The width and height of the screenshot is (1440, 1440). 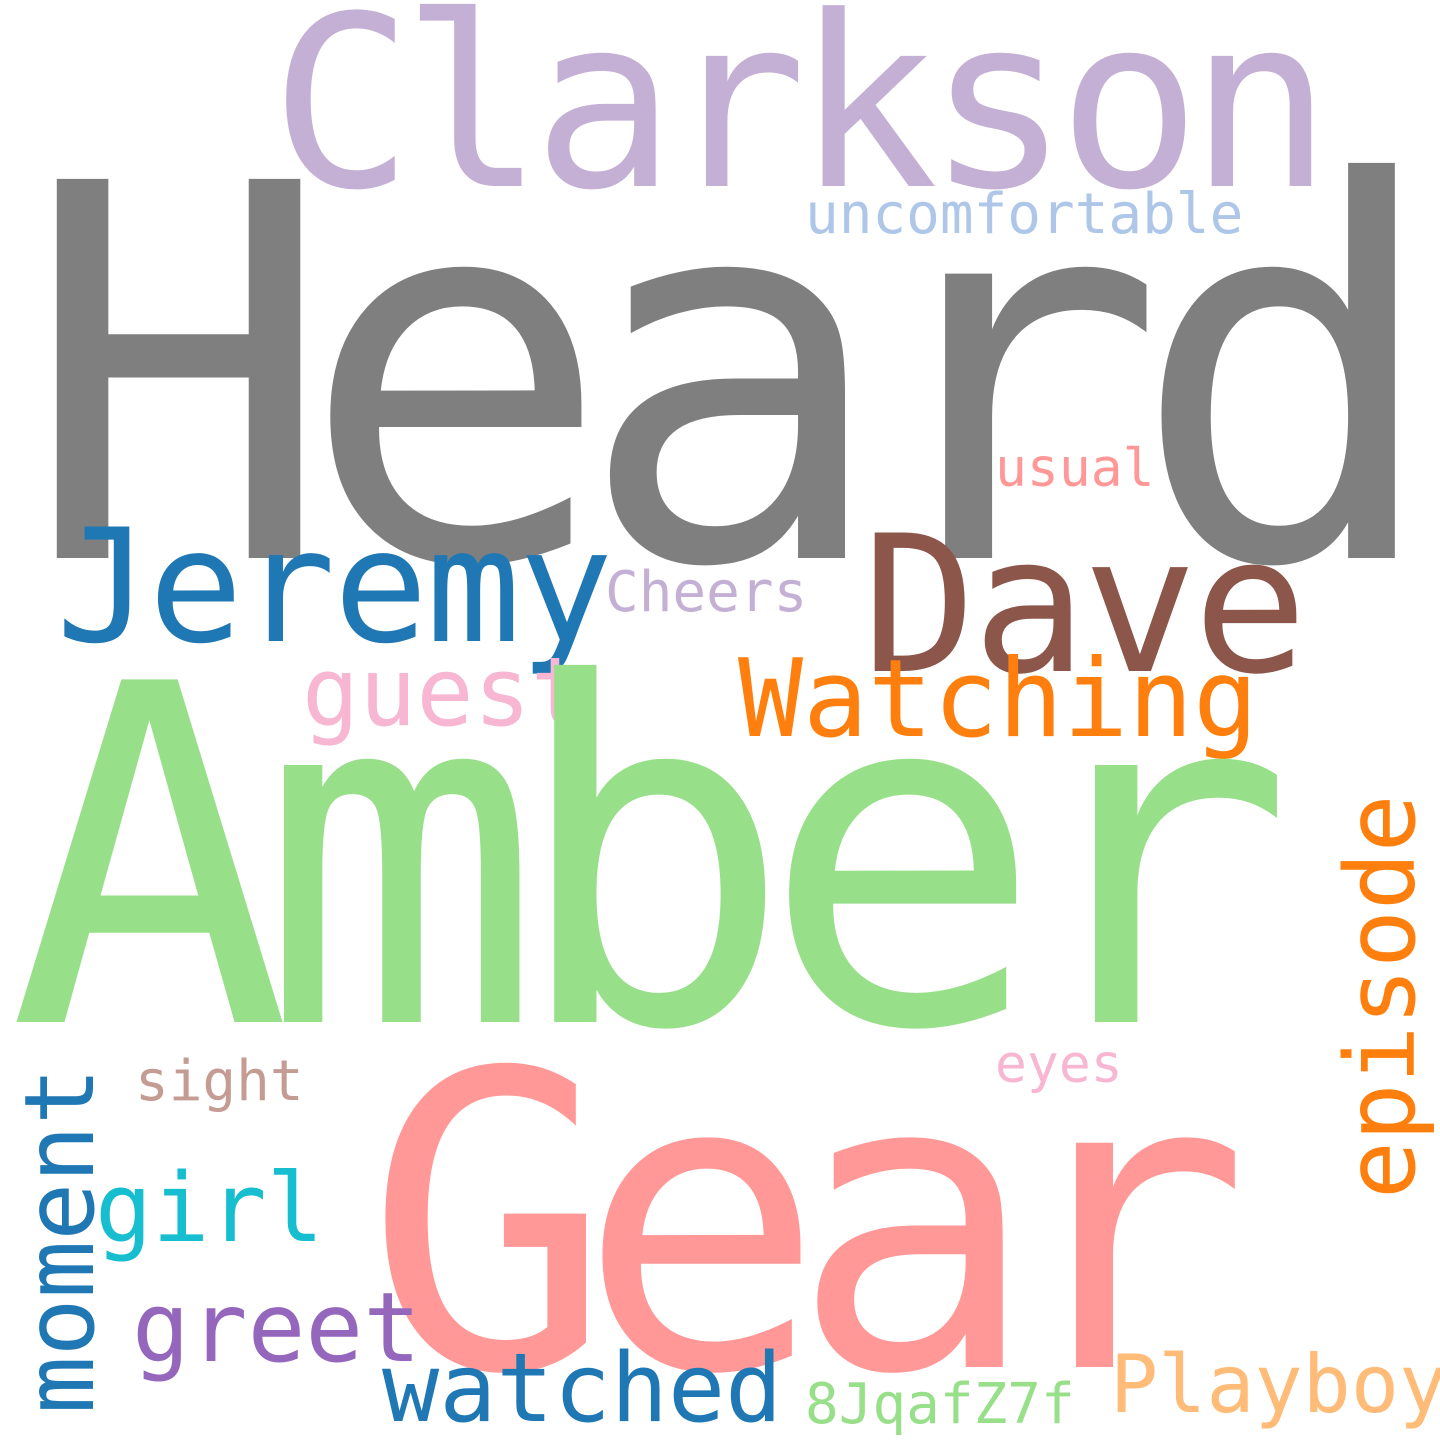 I want to click on word-usual: usual, so click(x=1075, y=468).